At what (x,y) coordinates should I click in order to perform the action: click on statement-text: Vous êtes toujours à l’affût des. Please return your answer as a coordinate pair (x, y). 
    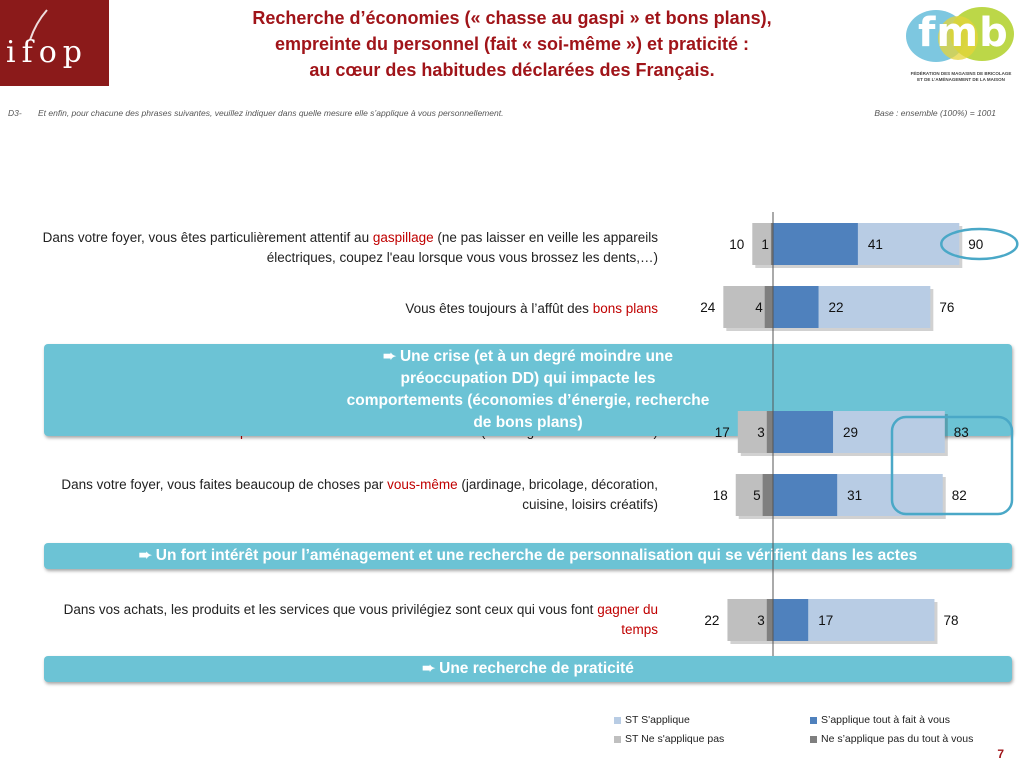
    Looking at the image, I should click on (499, 308).